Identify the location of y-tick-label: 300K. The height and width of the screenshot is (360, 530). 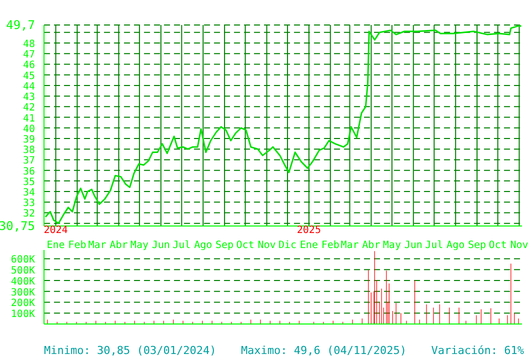
(22, 292).